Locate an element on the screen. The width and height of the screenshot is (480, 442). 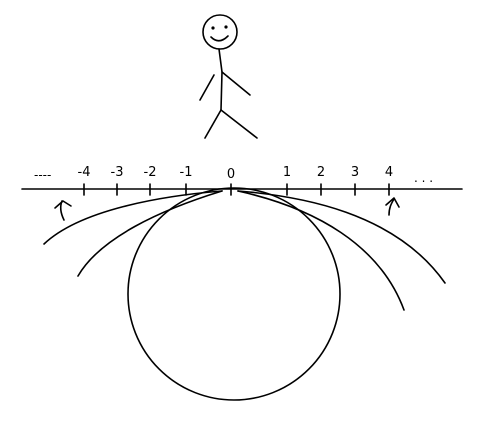
stick-figure-left-eye is located at coordinates (213, 28).